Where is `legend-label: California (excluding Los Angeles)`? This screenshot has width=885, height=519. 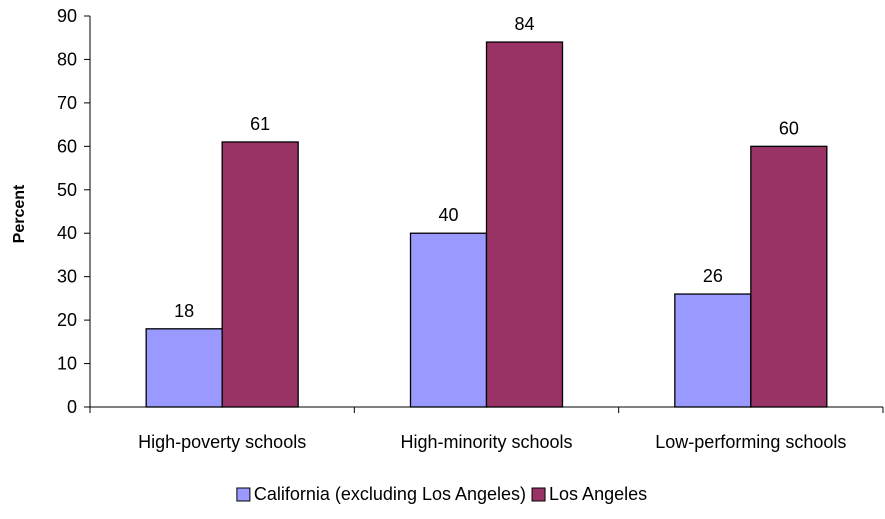 legend-label: California (excluding Los Angeles) is located at coordinates (390, 494).